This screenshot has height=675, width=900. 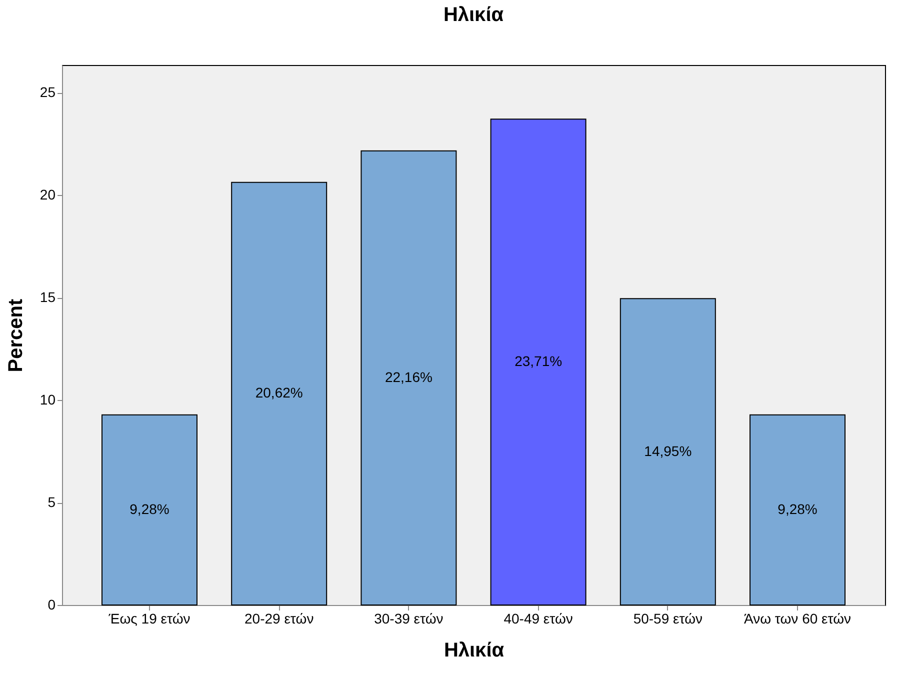 What do you see at coordinates (408, 376) in the screenshot?
I see `data-label: 22,16%` at bounding box center [408, 376].